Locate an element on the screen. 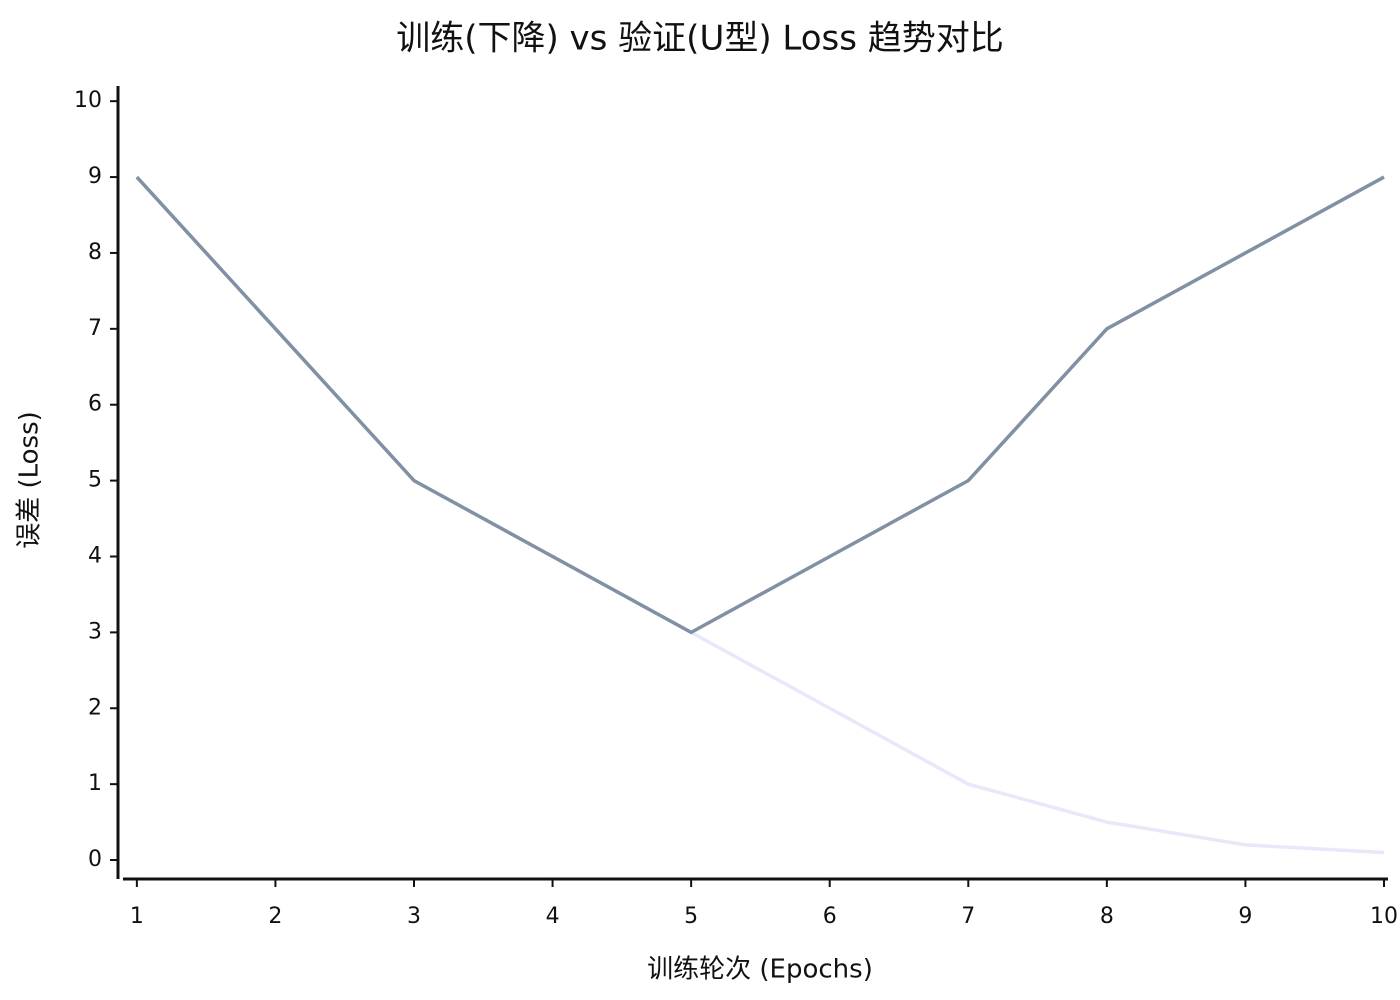 The width and height of the screenshot is (1400, 1000). y-axis-label: 误差 (Loss) is located at coordinates (30, 480).